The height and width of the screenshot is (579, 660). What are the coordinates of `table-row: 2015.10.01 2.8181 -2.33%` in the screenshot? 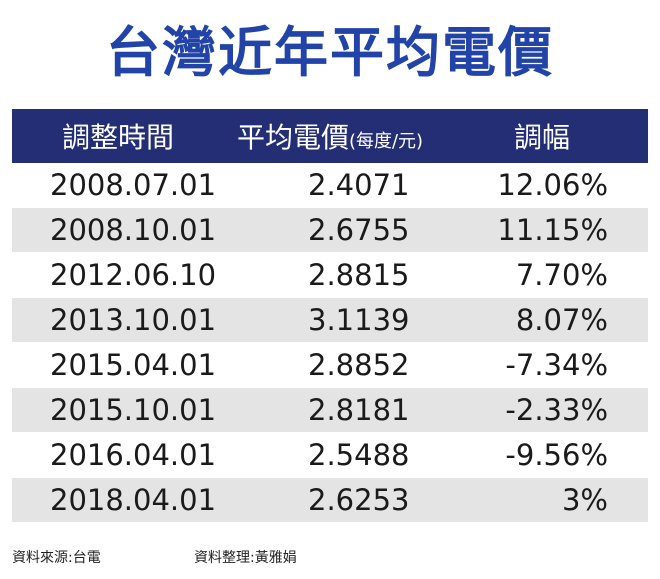 It's located at (330, 410).